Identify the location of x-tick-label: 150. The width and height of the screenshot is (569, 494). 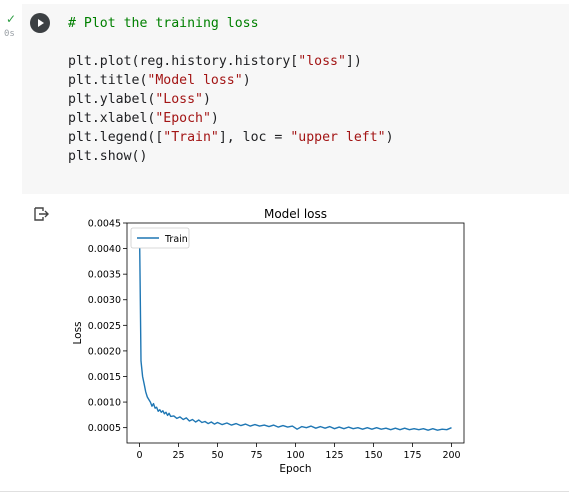
(373, 455).